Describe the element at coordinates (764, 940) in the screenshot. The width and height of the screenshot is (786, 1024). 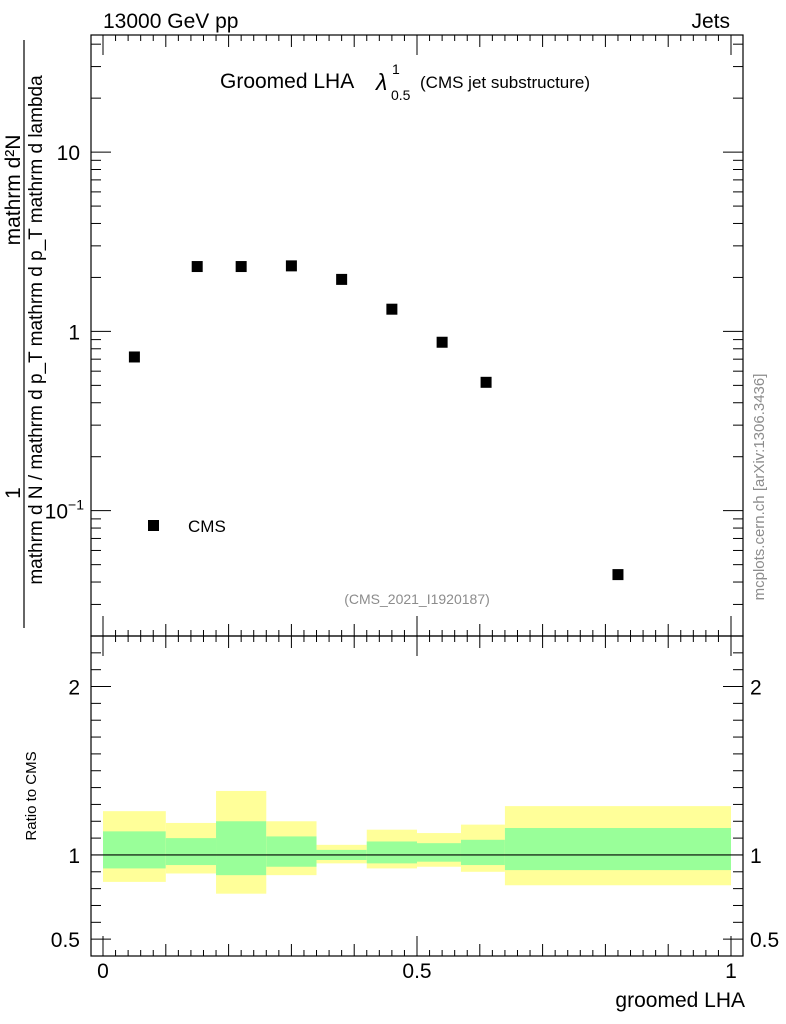
I see `ratio-y-tick-label-right: 0.5` at that location.